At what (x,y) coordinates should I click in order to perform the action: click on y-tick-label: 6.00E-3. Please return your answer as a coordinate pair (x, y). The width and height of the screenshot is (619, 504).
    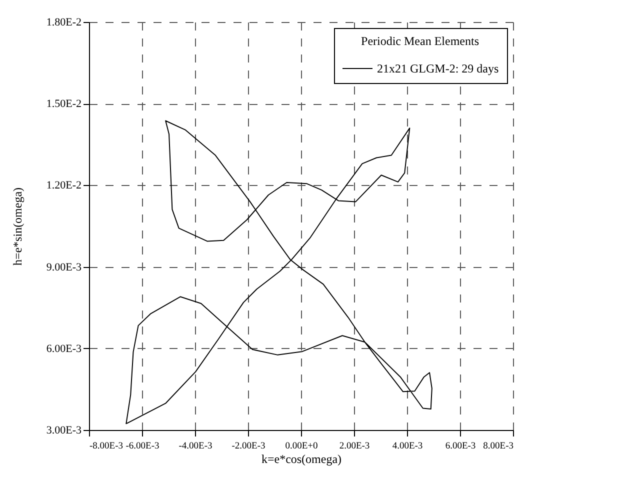
    Looking at the image, I should click on (64, 348).